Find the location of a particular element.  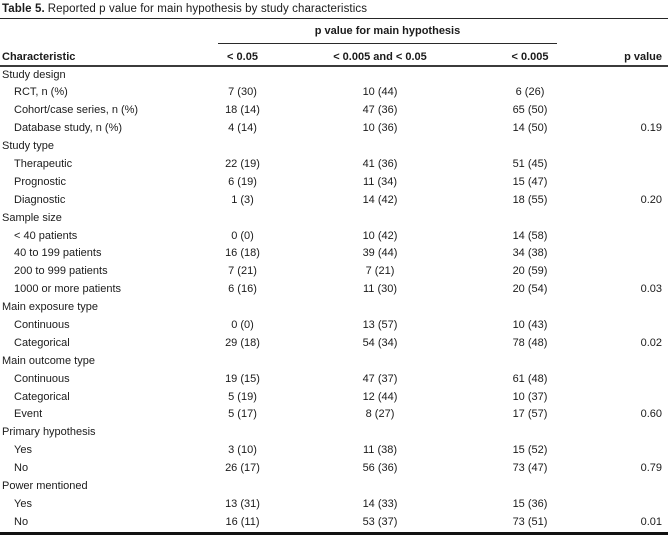

table-cell: 11 (30) is located at coordinates (380, 289).